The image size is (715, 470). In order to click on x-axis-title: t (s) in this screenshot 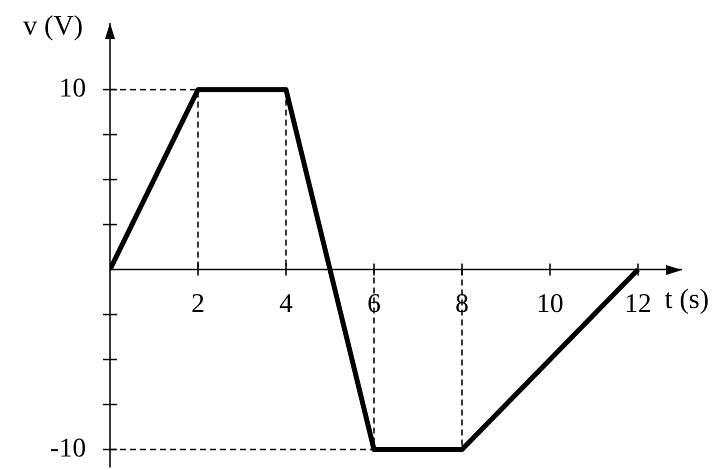, I will do `click(686, 299)`.